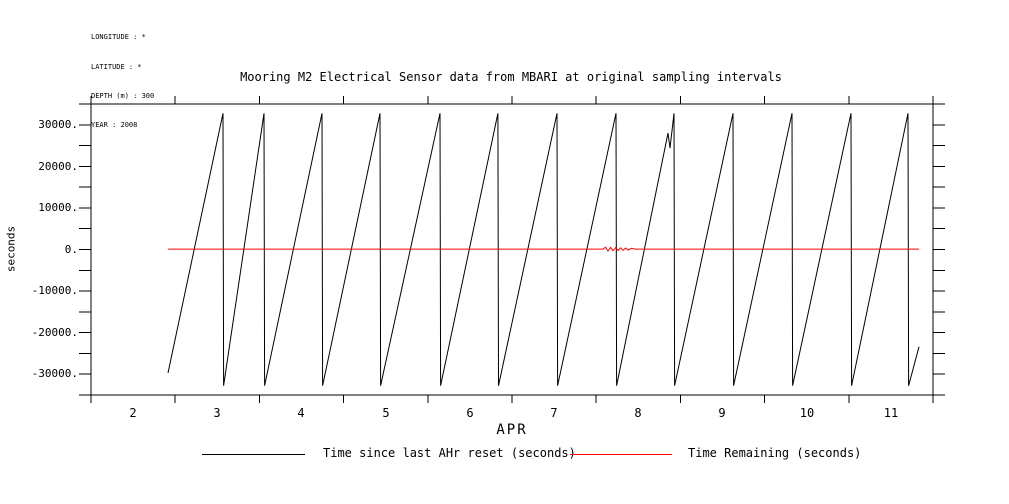  I want to click on x-tick-label: 8, so click(638, 413).